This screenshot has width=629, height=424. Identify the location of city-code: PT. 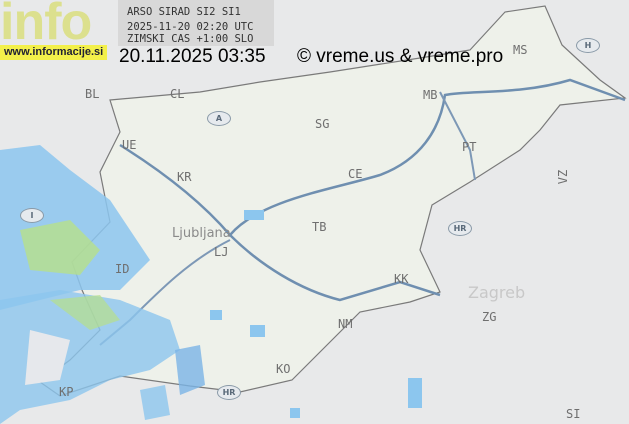
(469, 147).